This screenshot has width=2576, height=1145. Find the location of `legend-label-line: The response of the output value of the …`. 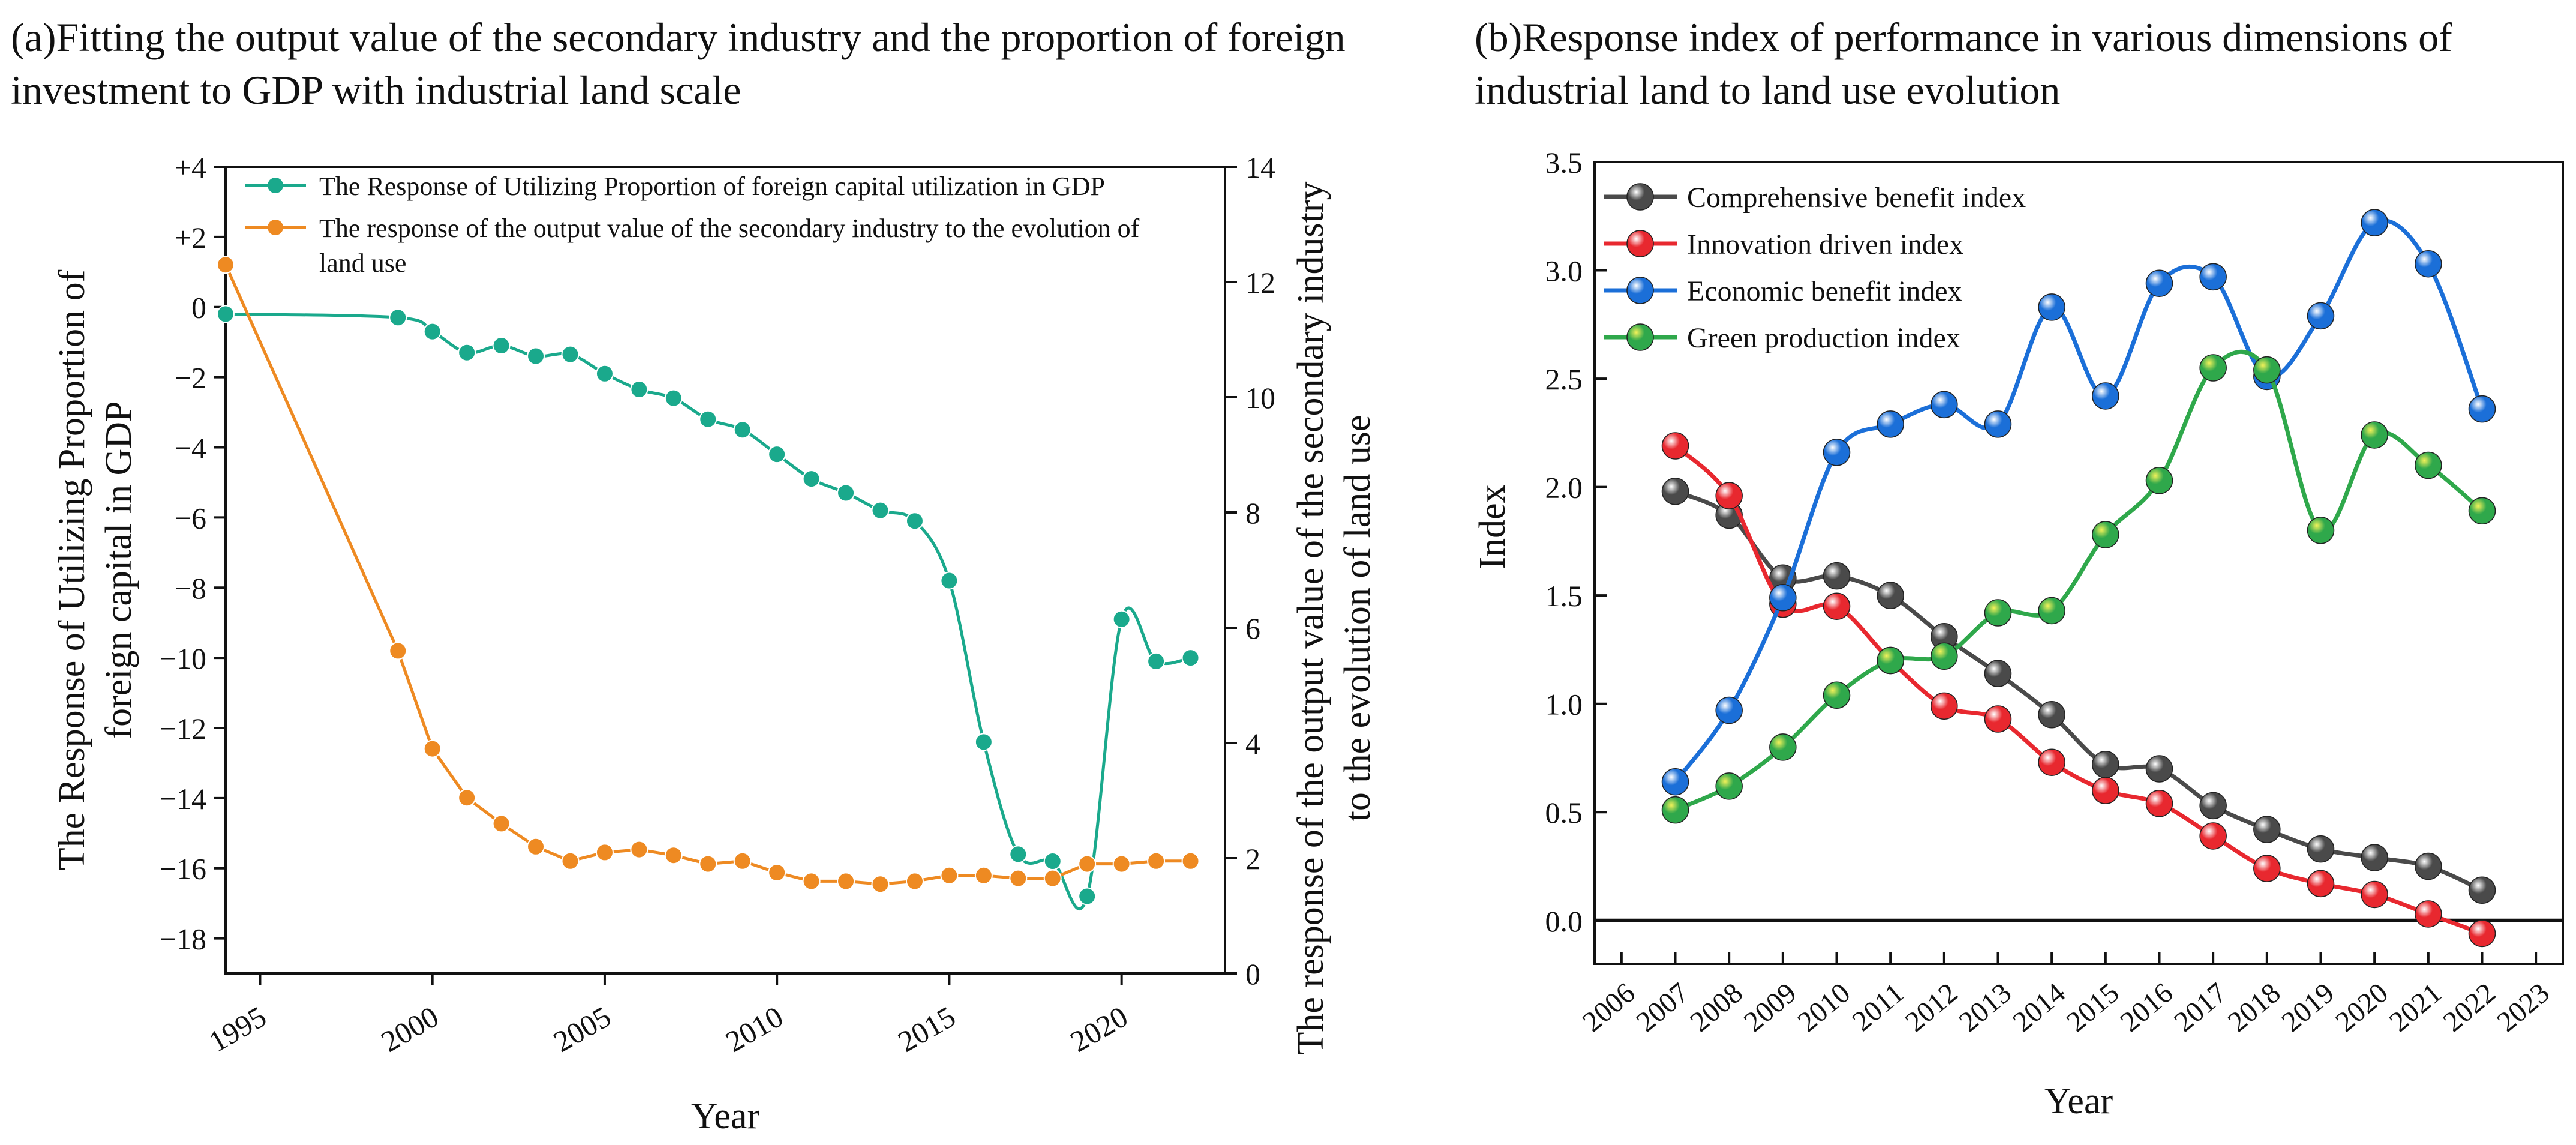

legend-label-line: The response of the output value of the … is located at coordinates (729, 228).